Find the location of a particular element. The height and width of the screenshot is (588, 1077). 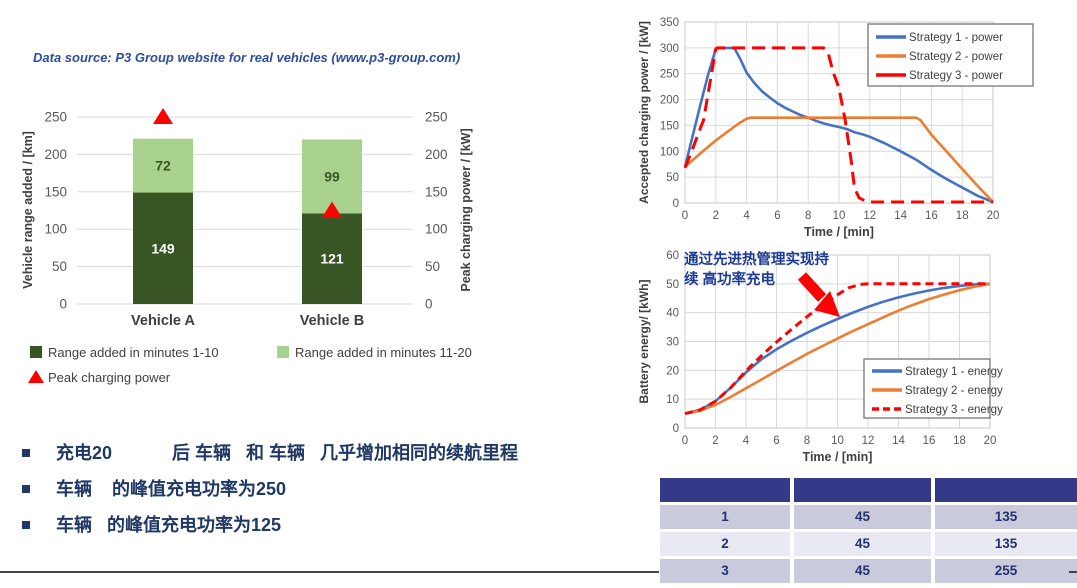

red-arrow-icon is located at coordinates (818, 294).